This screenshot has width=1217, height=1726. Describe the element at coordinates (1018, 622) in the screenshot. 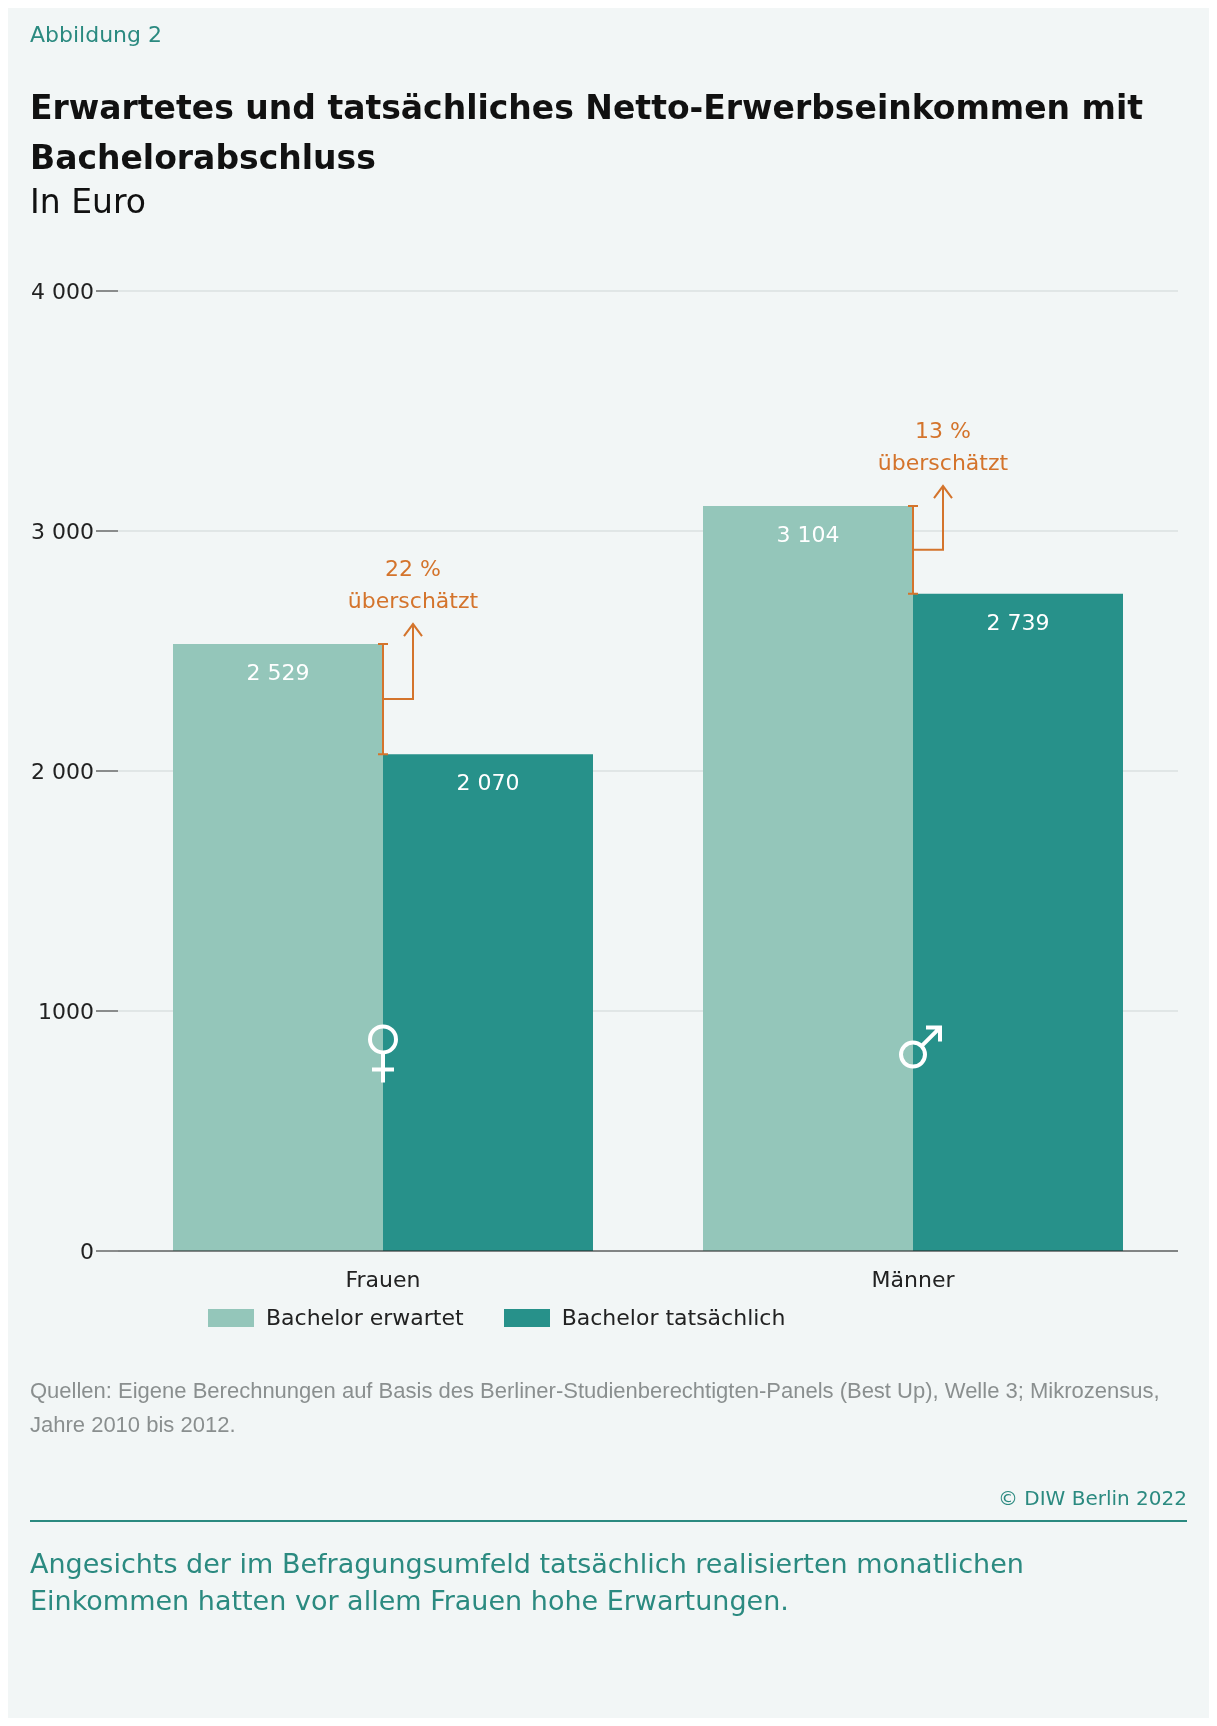

I see `data-label: 2 739` at that location.